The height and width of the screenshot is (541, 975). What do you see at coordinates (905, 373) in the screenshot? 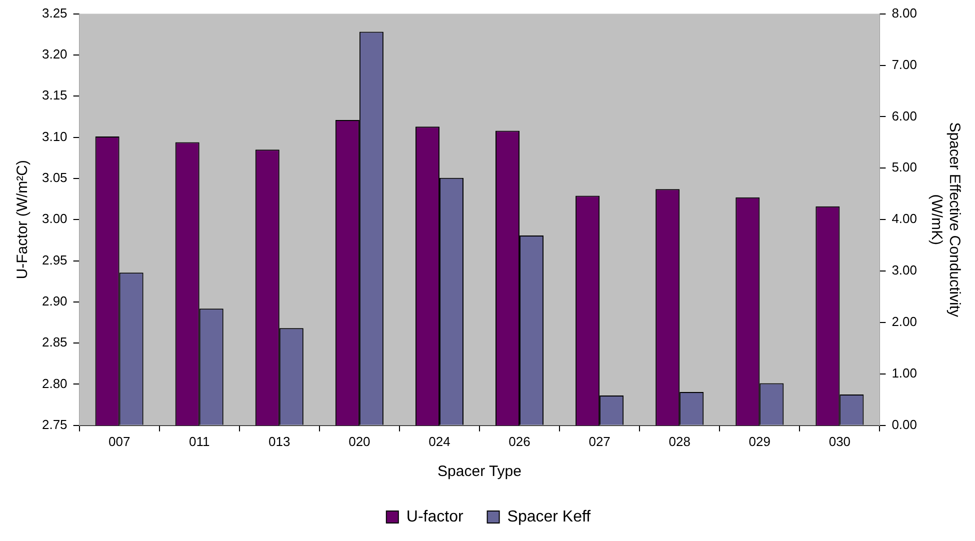
I see `y2-tick-label: 1.00` at bounding box center [905, 373].